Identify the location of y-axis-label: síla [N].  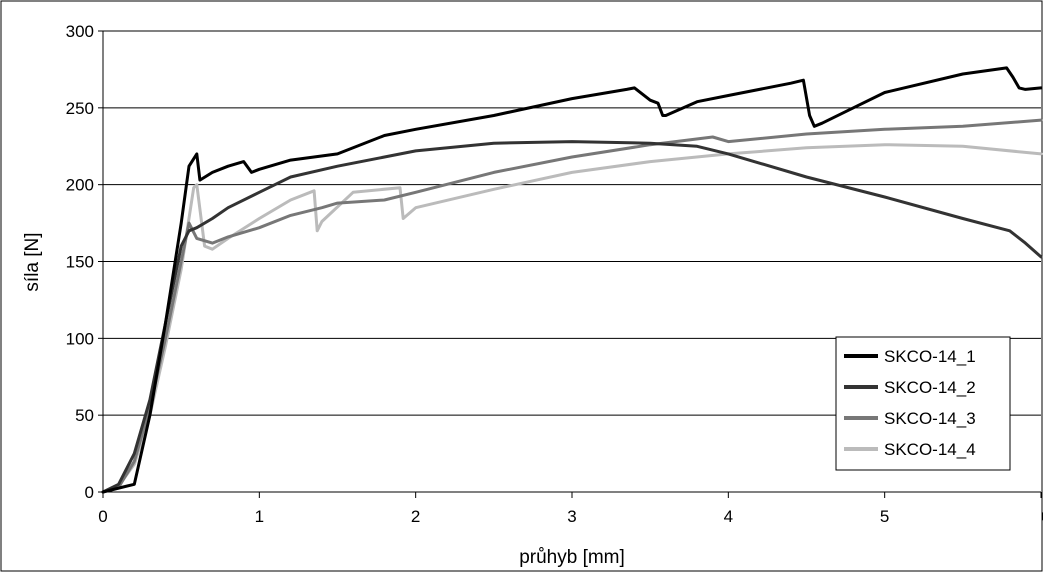
(32, 261).